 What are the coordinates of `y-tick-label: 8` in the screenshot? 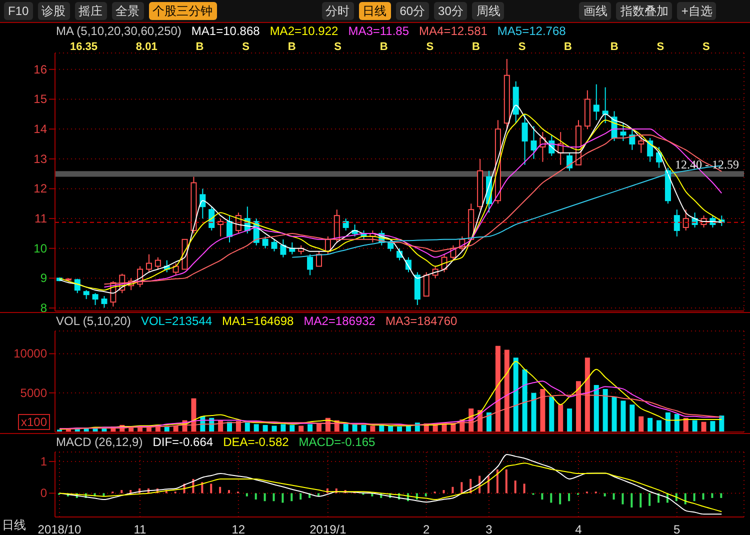 It's located at (44, 308).